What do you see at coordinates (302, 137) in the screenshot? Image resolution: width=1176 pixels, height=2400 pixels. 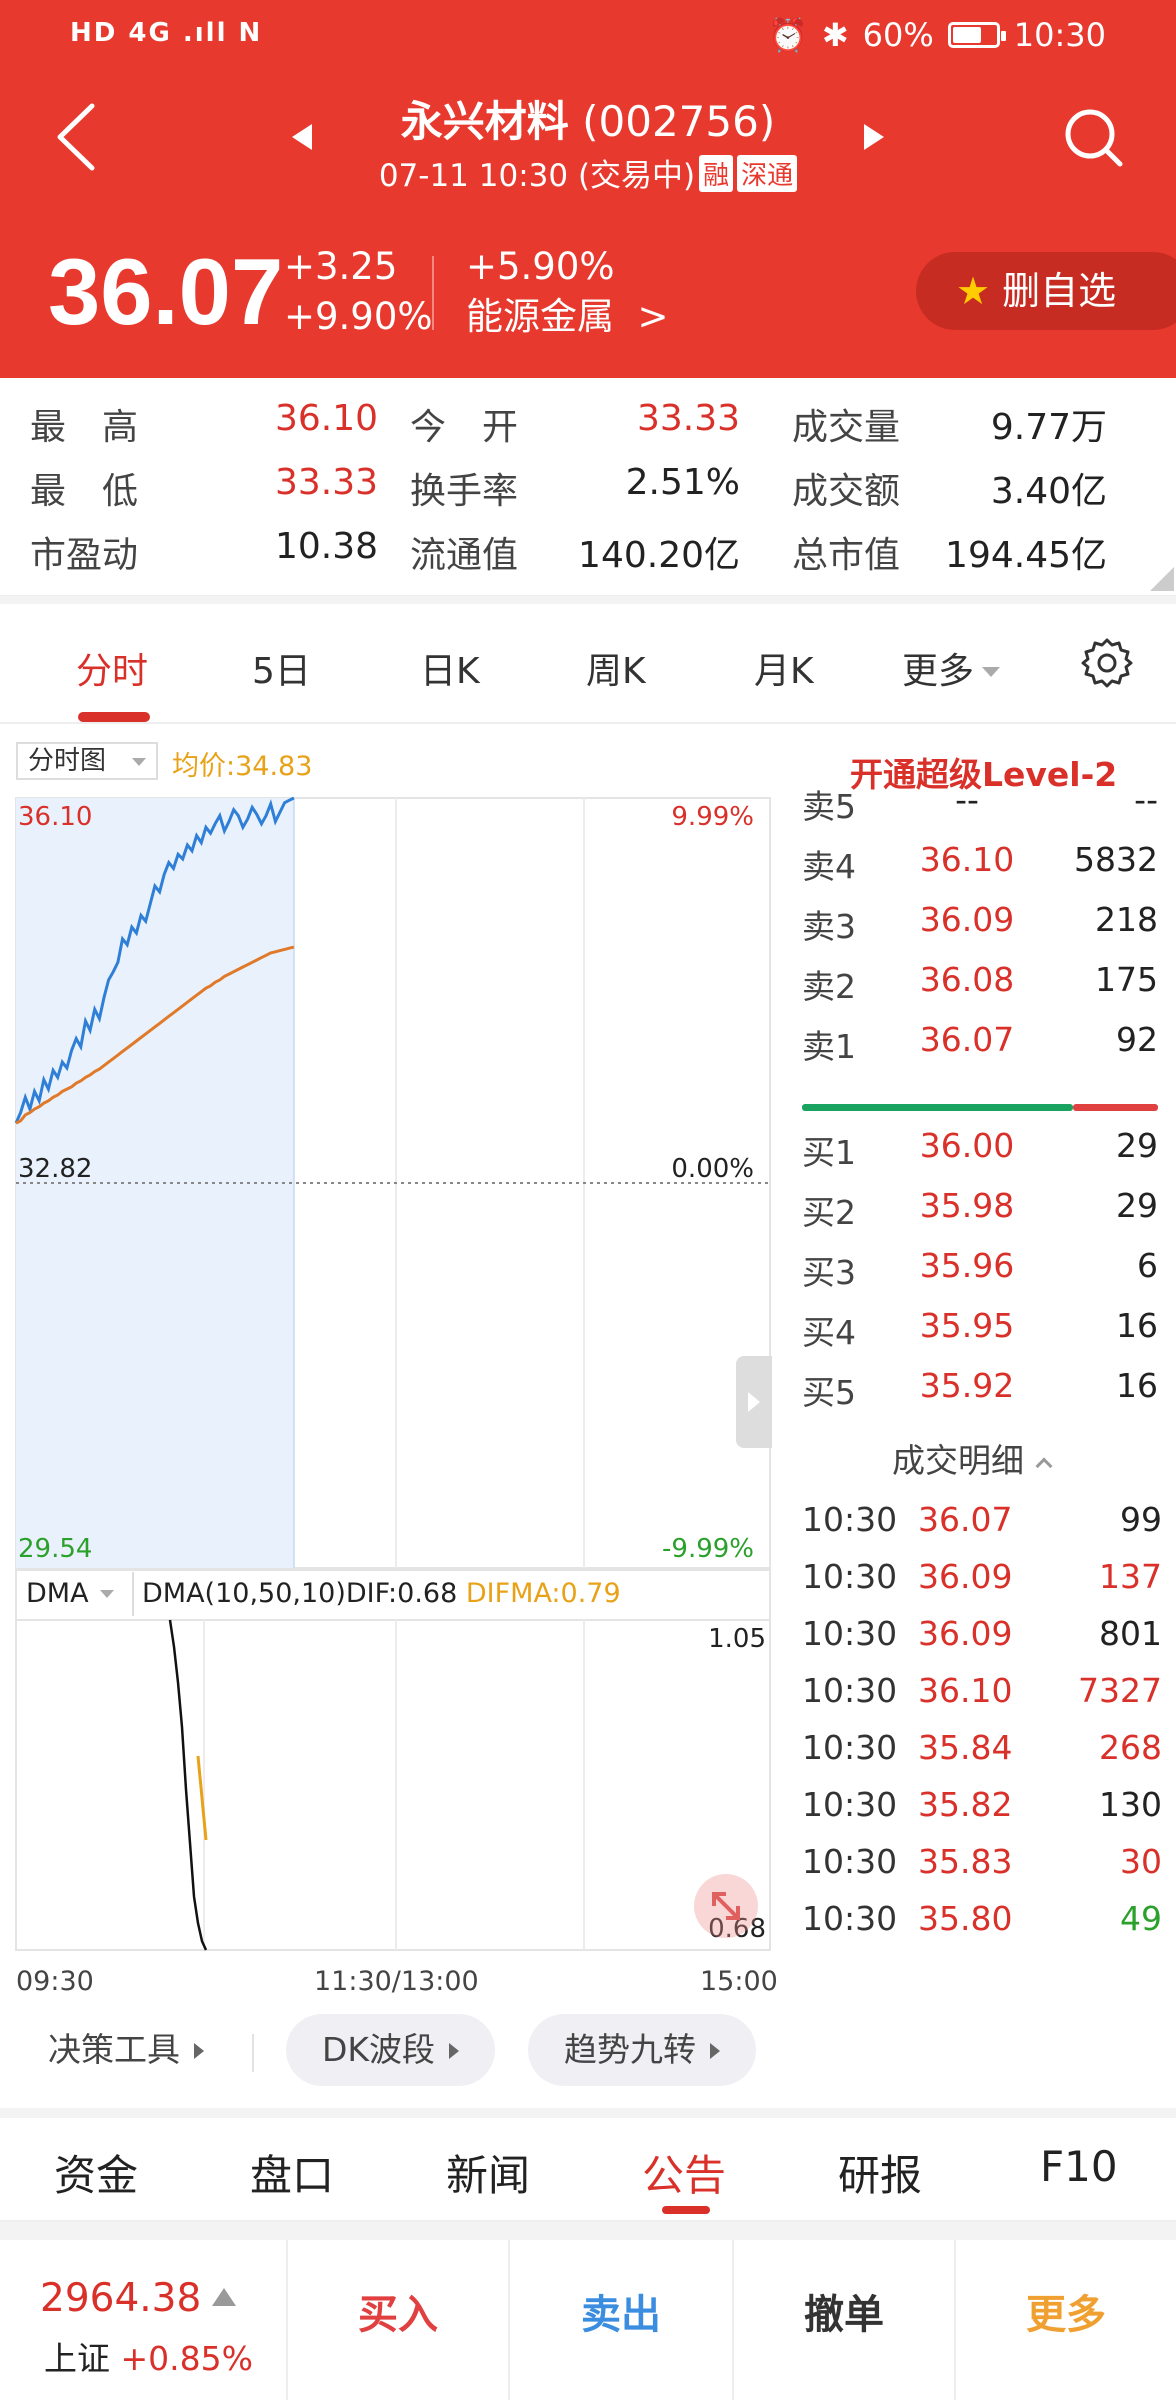 I see `prev-stock-arrow-icon` at bounding box center [302, 137].